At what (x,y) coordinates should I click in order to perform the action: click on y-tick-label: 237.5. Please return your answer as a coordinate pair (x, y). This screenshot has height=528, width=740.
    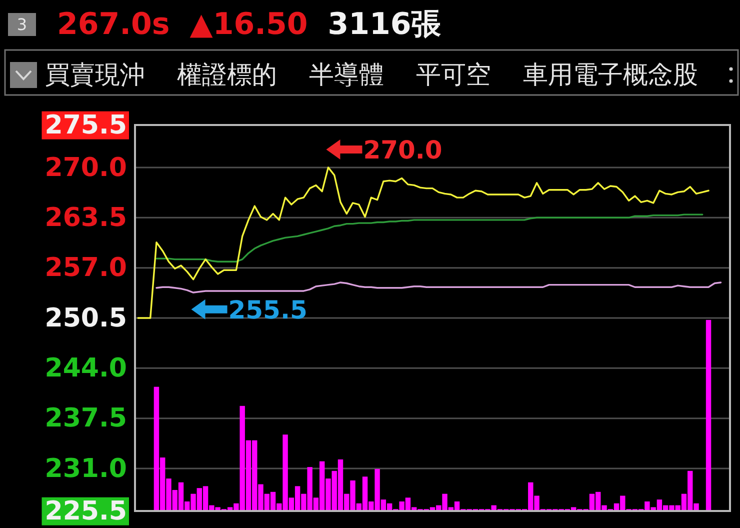
    Looking at the image, I should click on (85, 419).